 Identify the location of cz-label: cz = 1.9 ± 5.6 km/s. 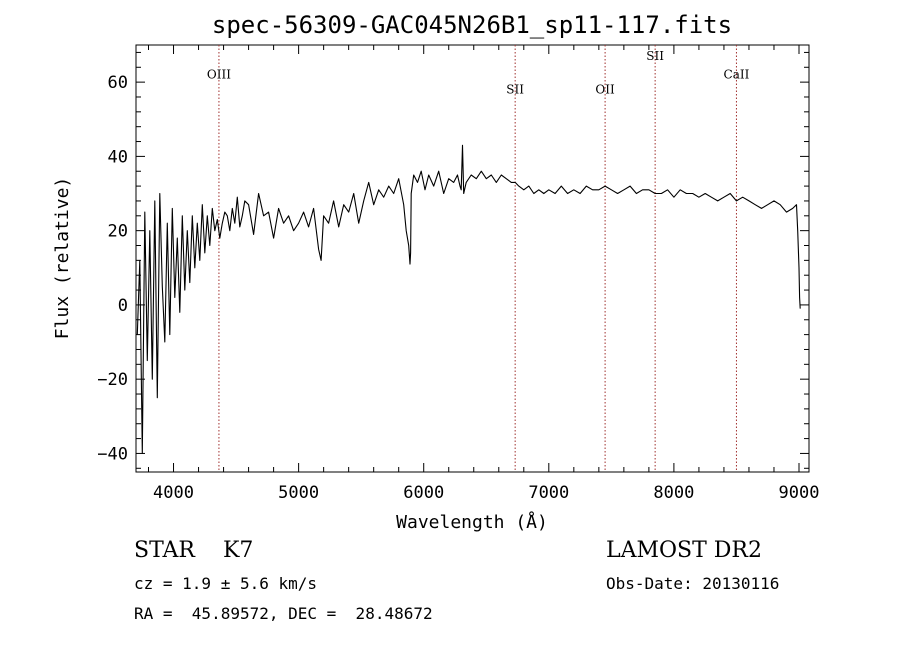
(226, 583).